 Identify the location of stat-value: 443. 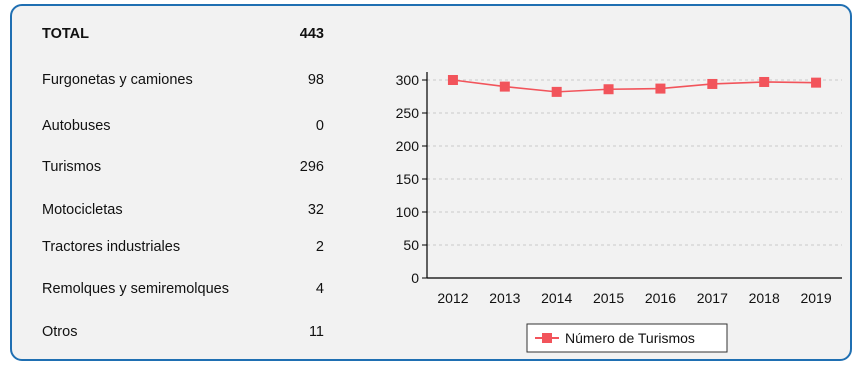
(311, 34).